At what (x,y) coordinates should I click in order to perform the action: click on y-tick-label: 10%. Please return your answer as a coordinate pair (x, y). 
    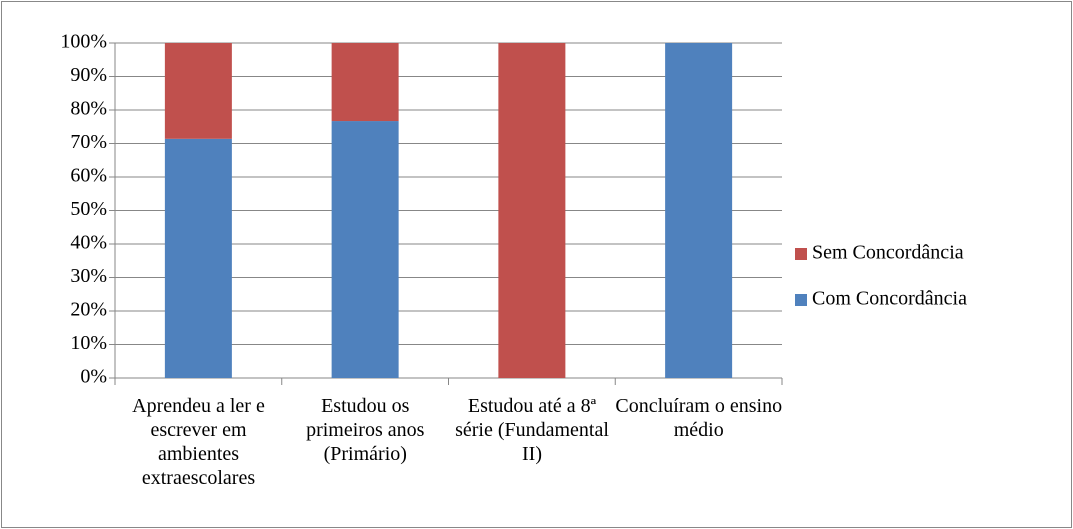
    Looking at the image, I should click on (88, 343).